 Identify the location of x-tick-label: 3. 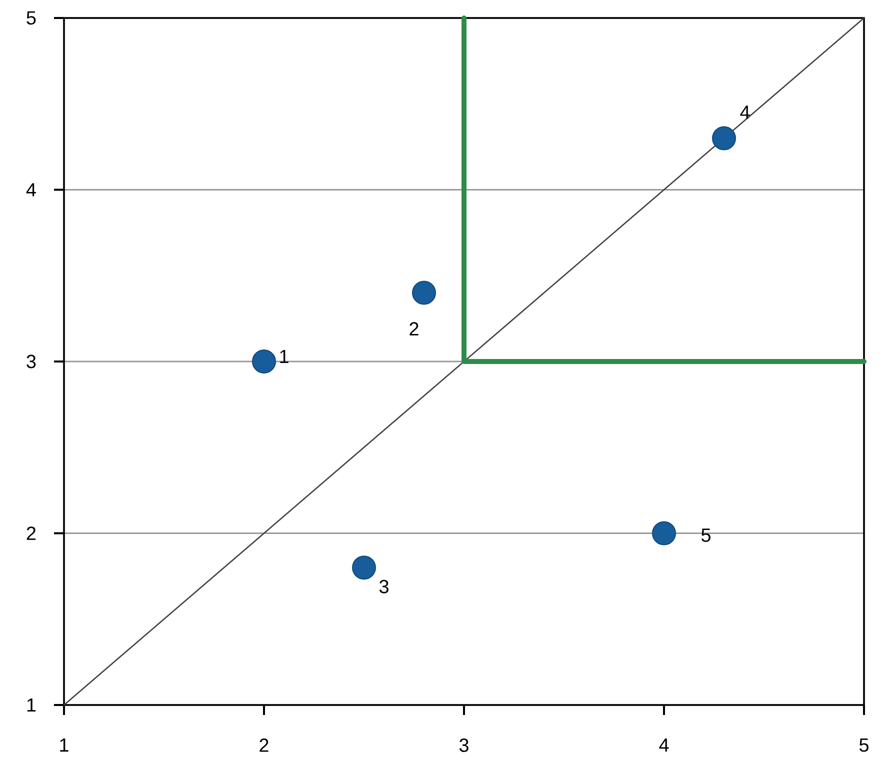
(463, 745).